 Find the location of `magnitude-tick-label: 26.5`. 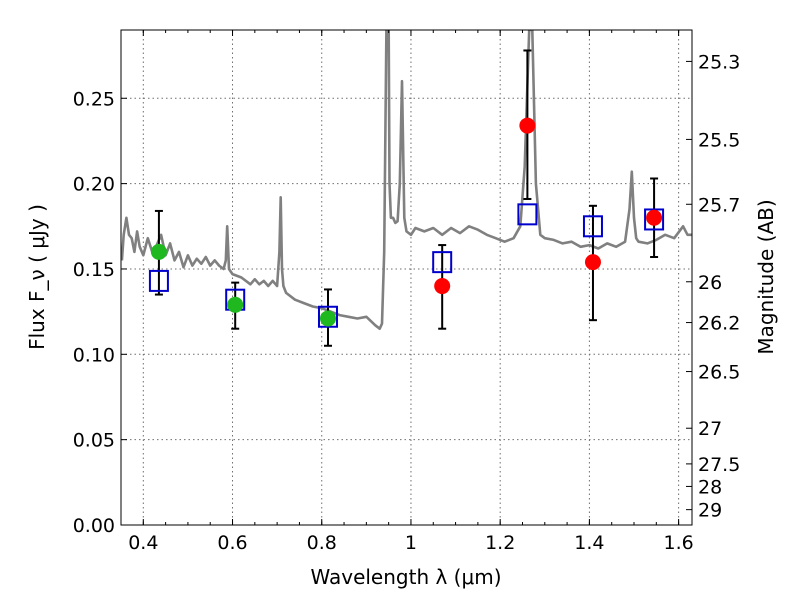

magnitude-tick-label: 26.5 is located at coordinates (719, 373).